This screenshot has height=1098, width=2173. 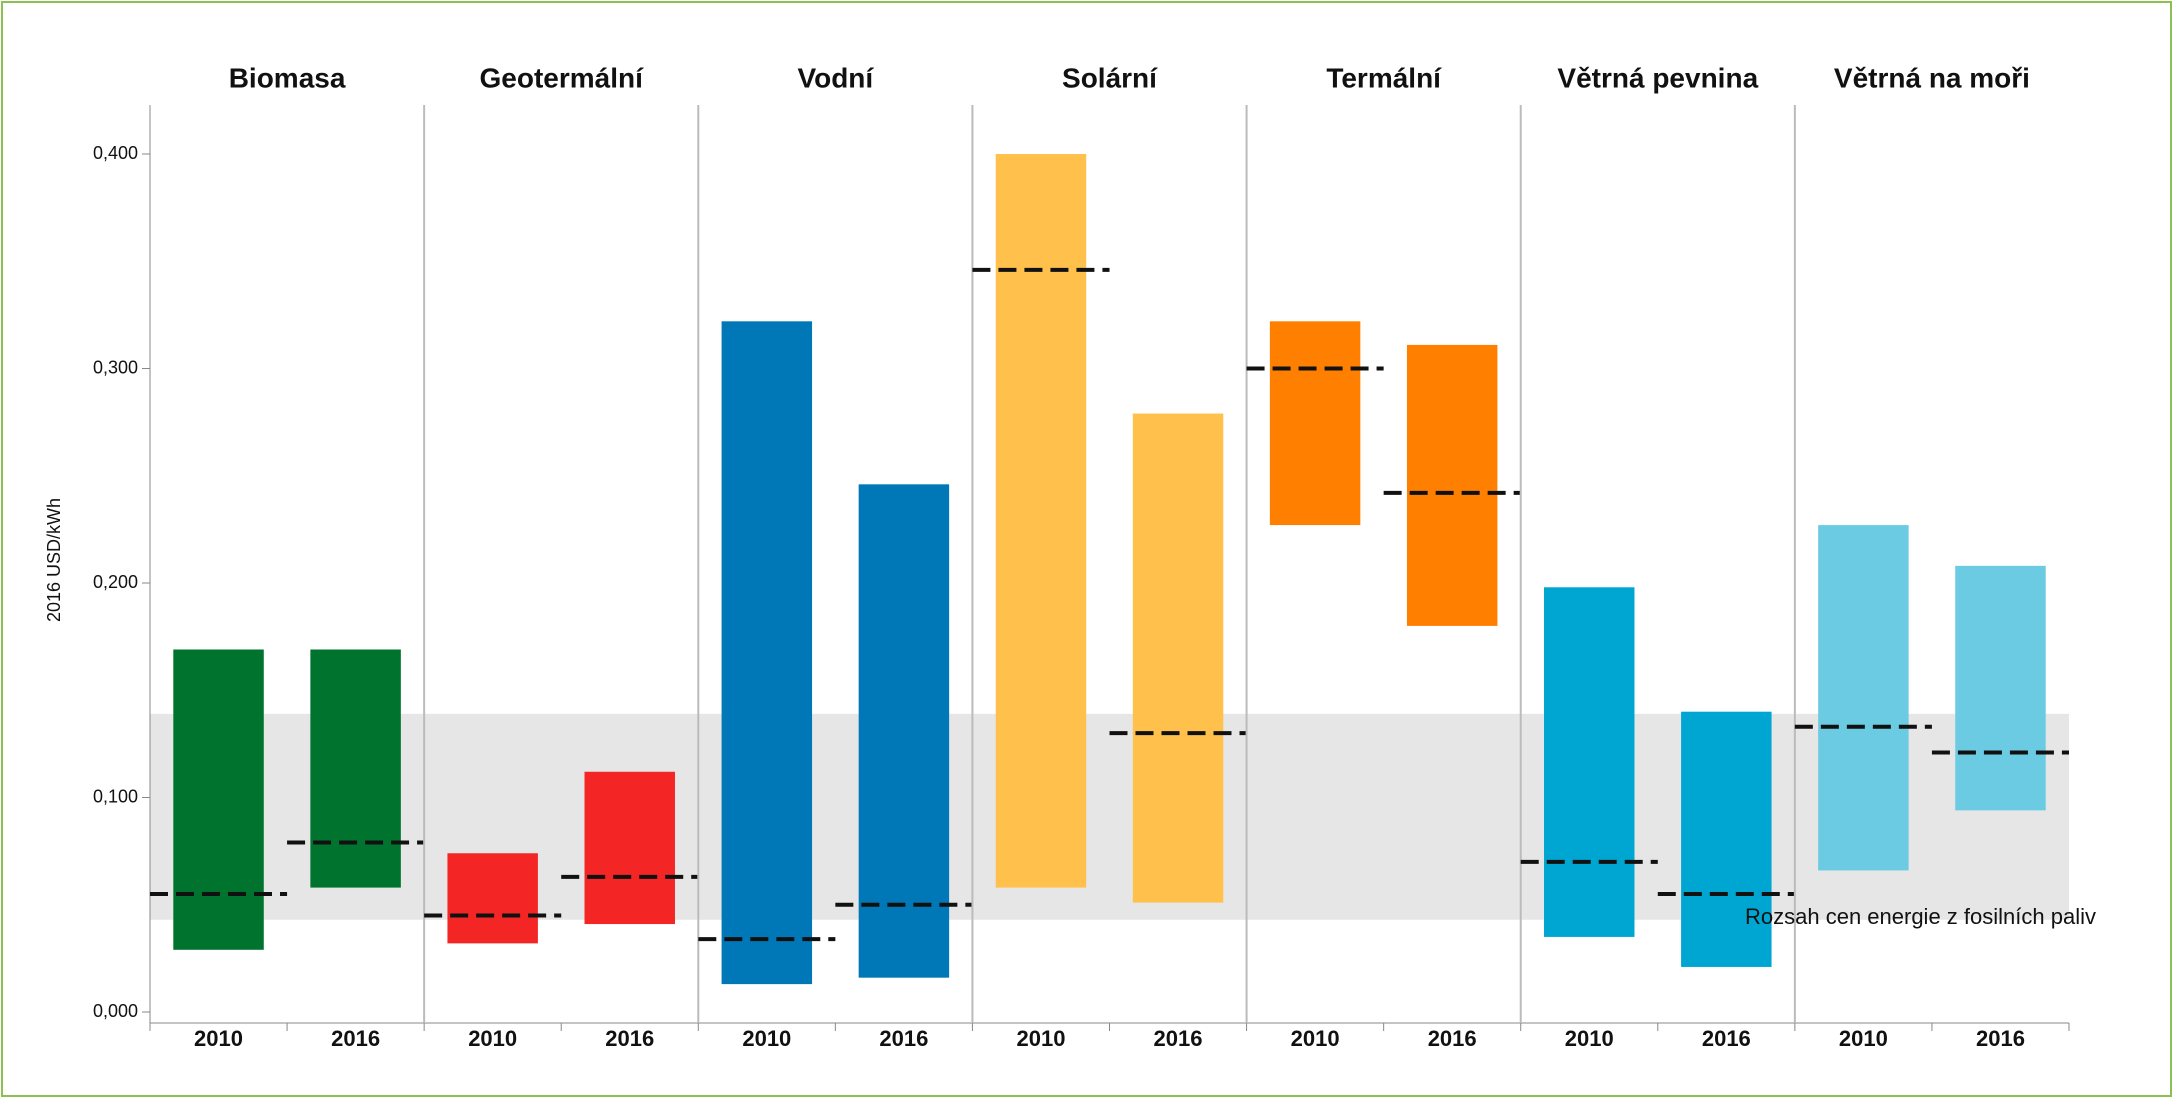 I want to click on y-tick-label: 0,300, so click(x=115, y=367).